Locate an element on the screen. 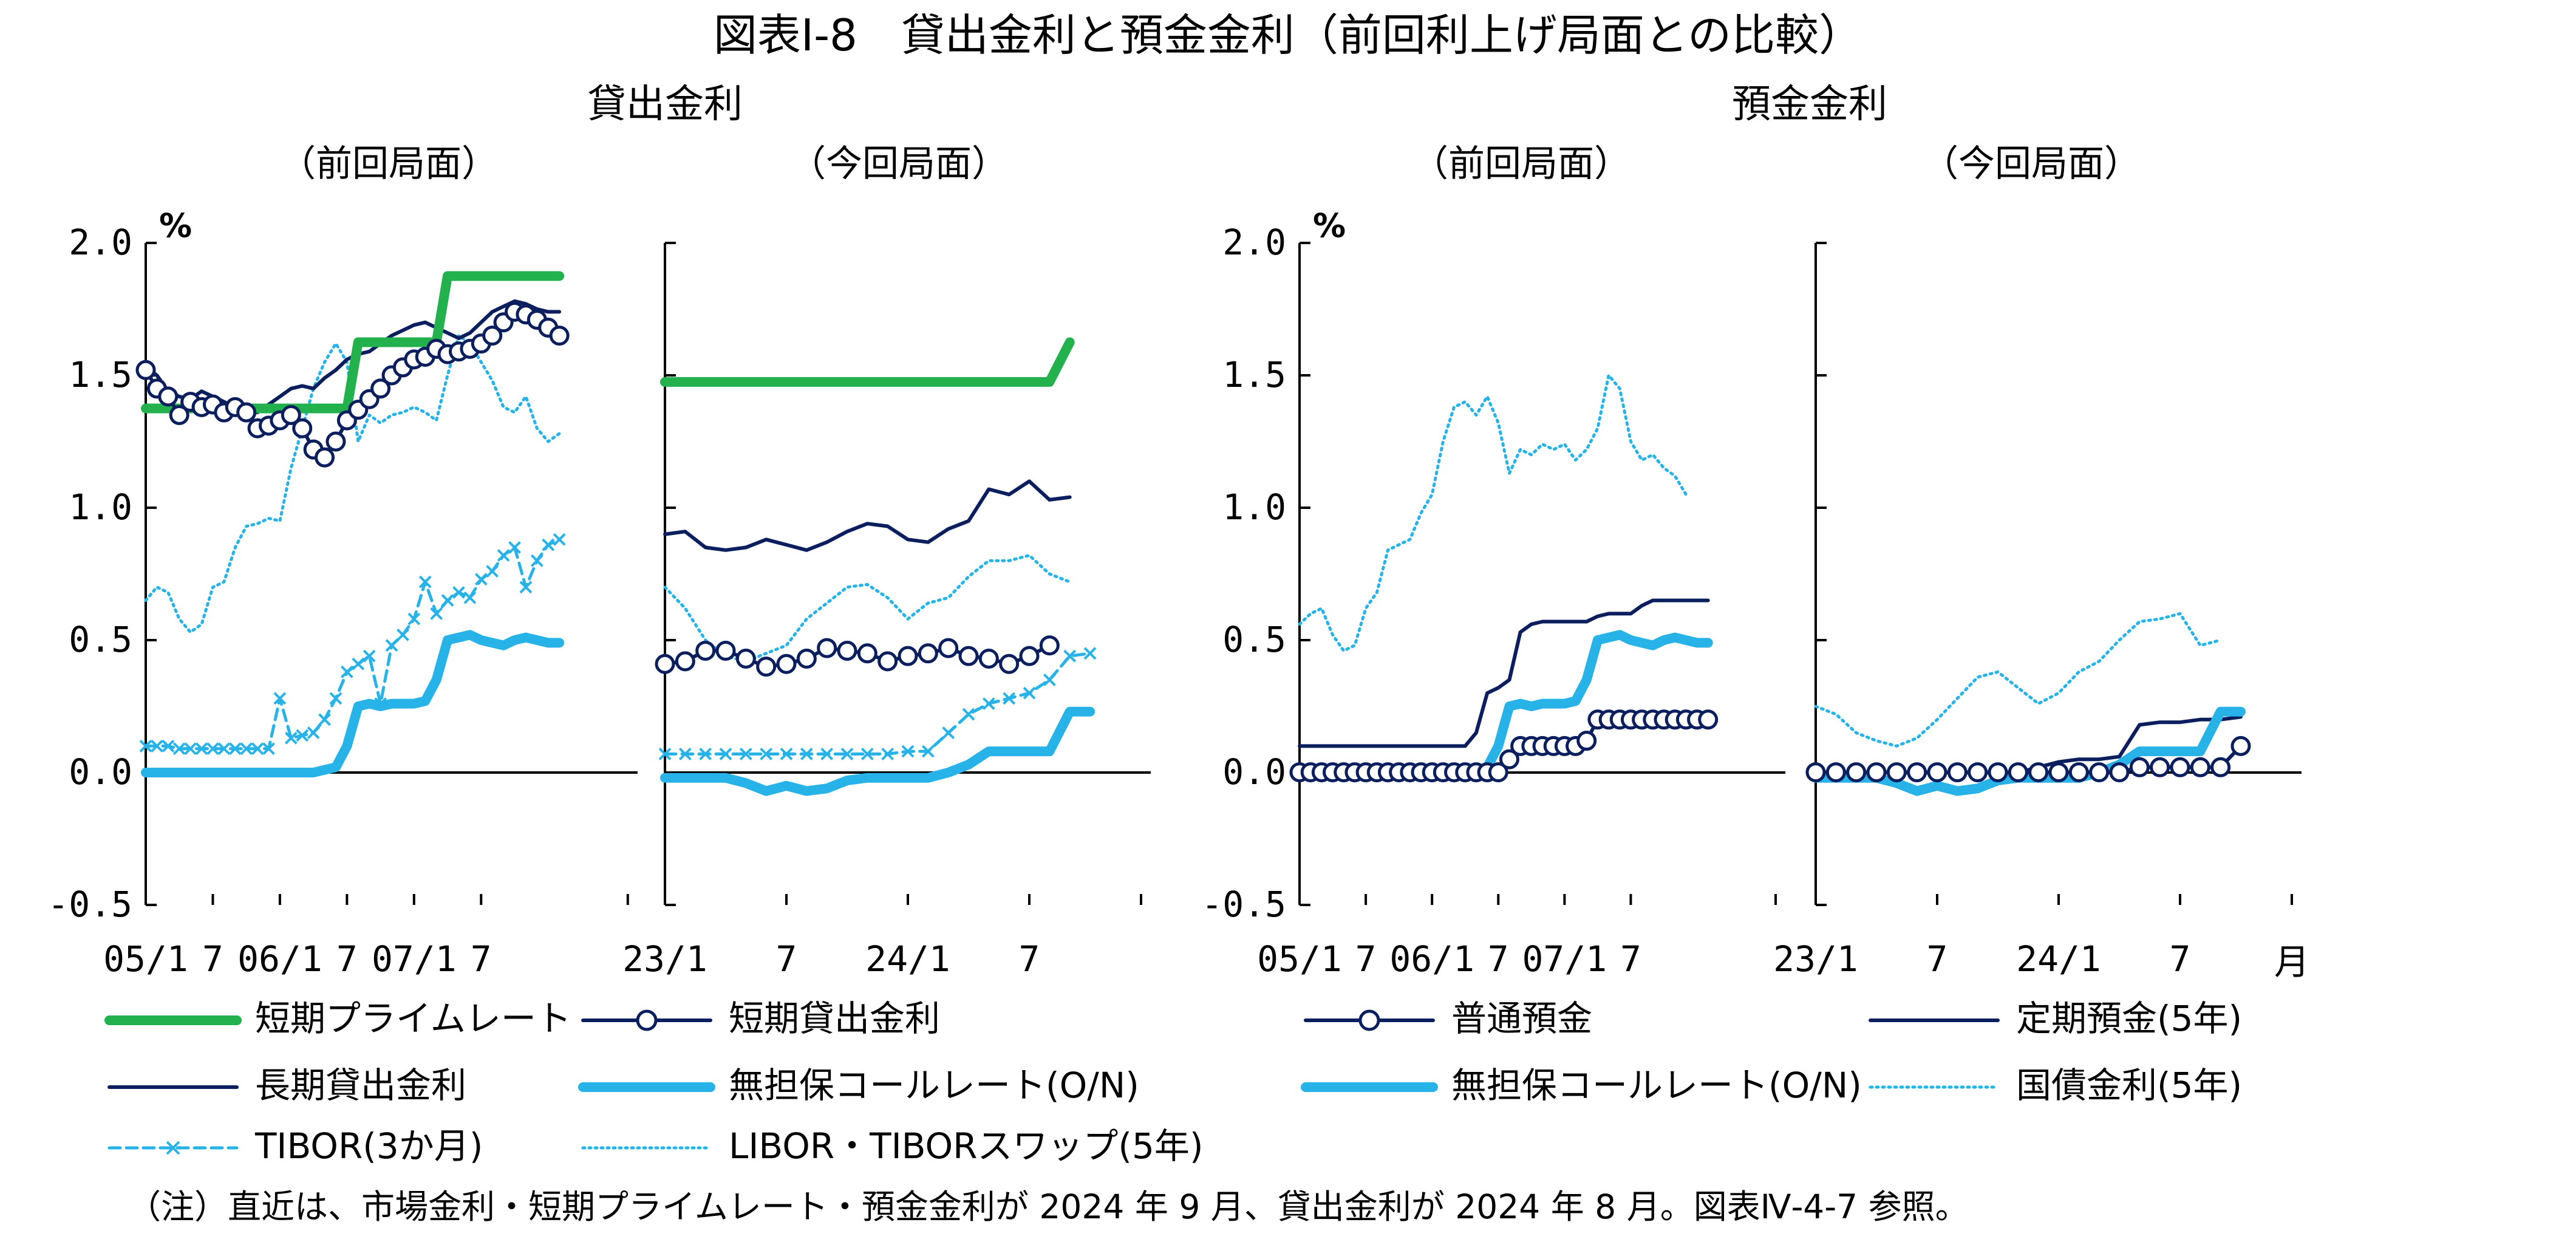 The height and width of the screenshot is (1242, 2576). deposit-previous-y-tick-label: 1.5 is located at coordinates (1254, 374).